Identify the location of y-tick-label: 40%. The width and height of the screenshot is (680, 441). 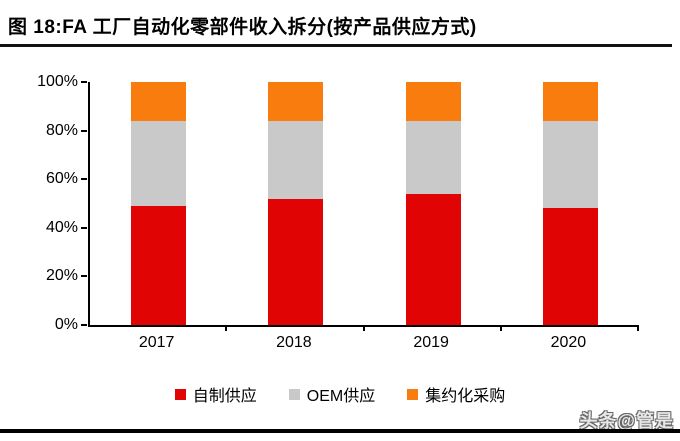
(61, 227).